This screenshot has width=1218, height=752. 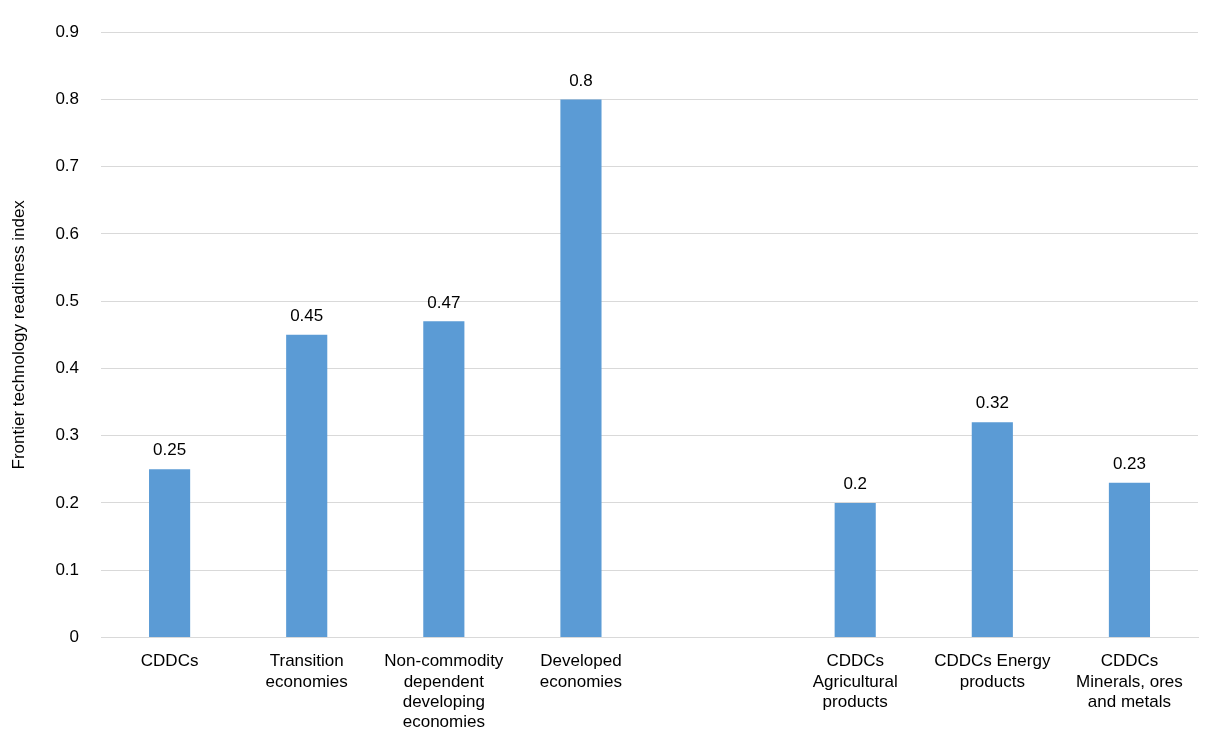 I want to click on y-tick-label: 0.8, so click(x=67, y=99).